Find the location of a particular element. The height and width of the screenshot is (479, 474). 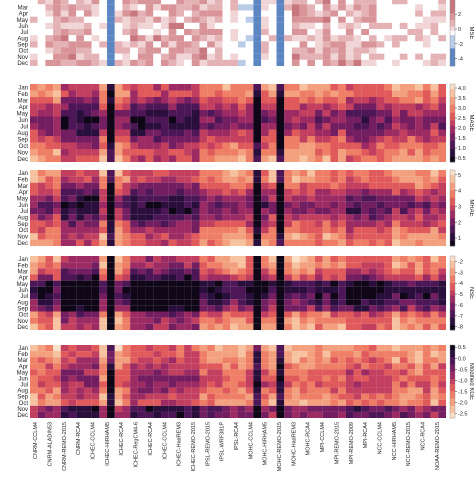

row-label: Mar is located at coordinates (23, 8).